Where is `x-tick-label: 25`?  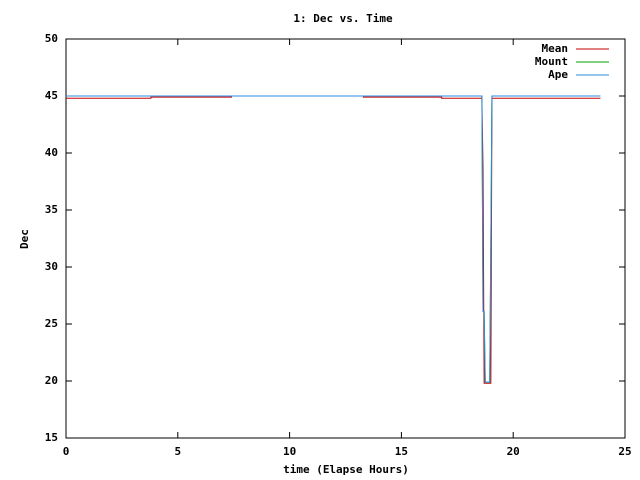 x-tick-label: 25 is located at coordinates (624, 451).